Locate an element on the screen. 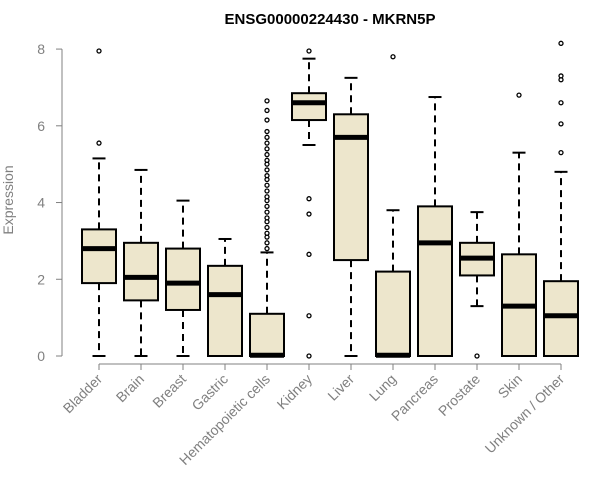 Image resolution: width=600 pixels, height=500 pixels. chart-title: ENSG00000224430 - MKRN5P is located at coordinates (330, 19).